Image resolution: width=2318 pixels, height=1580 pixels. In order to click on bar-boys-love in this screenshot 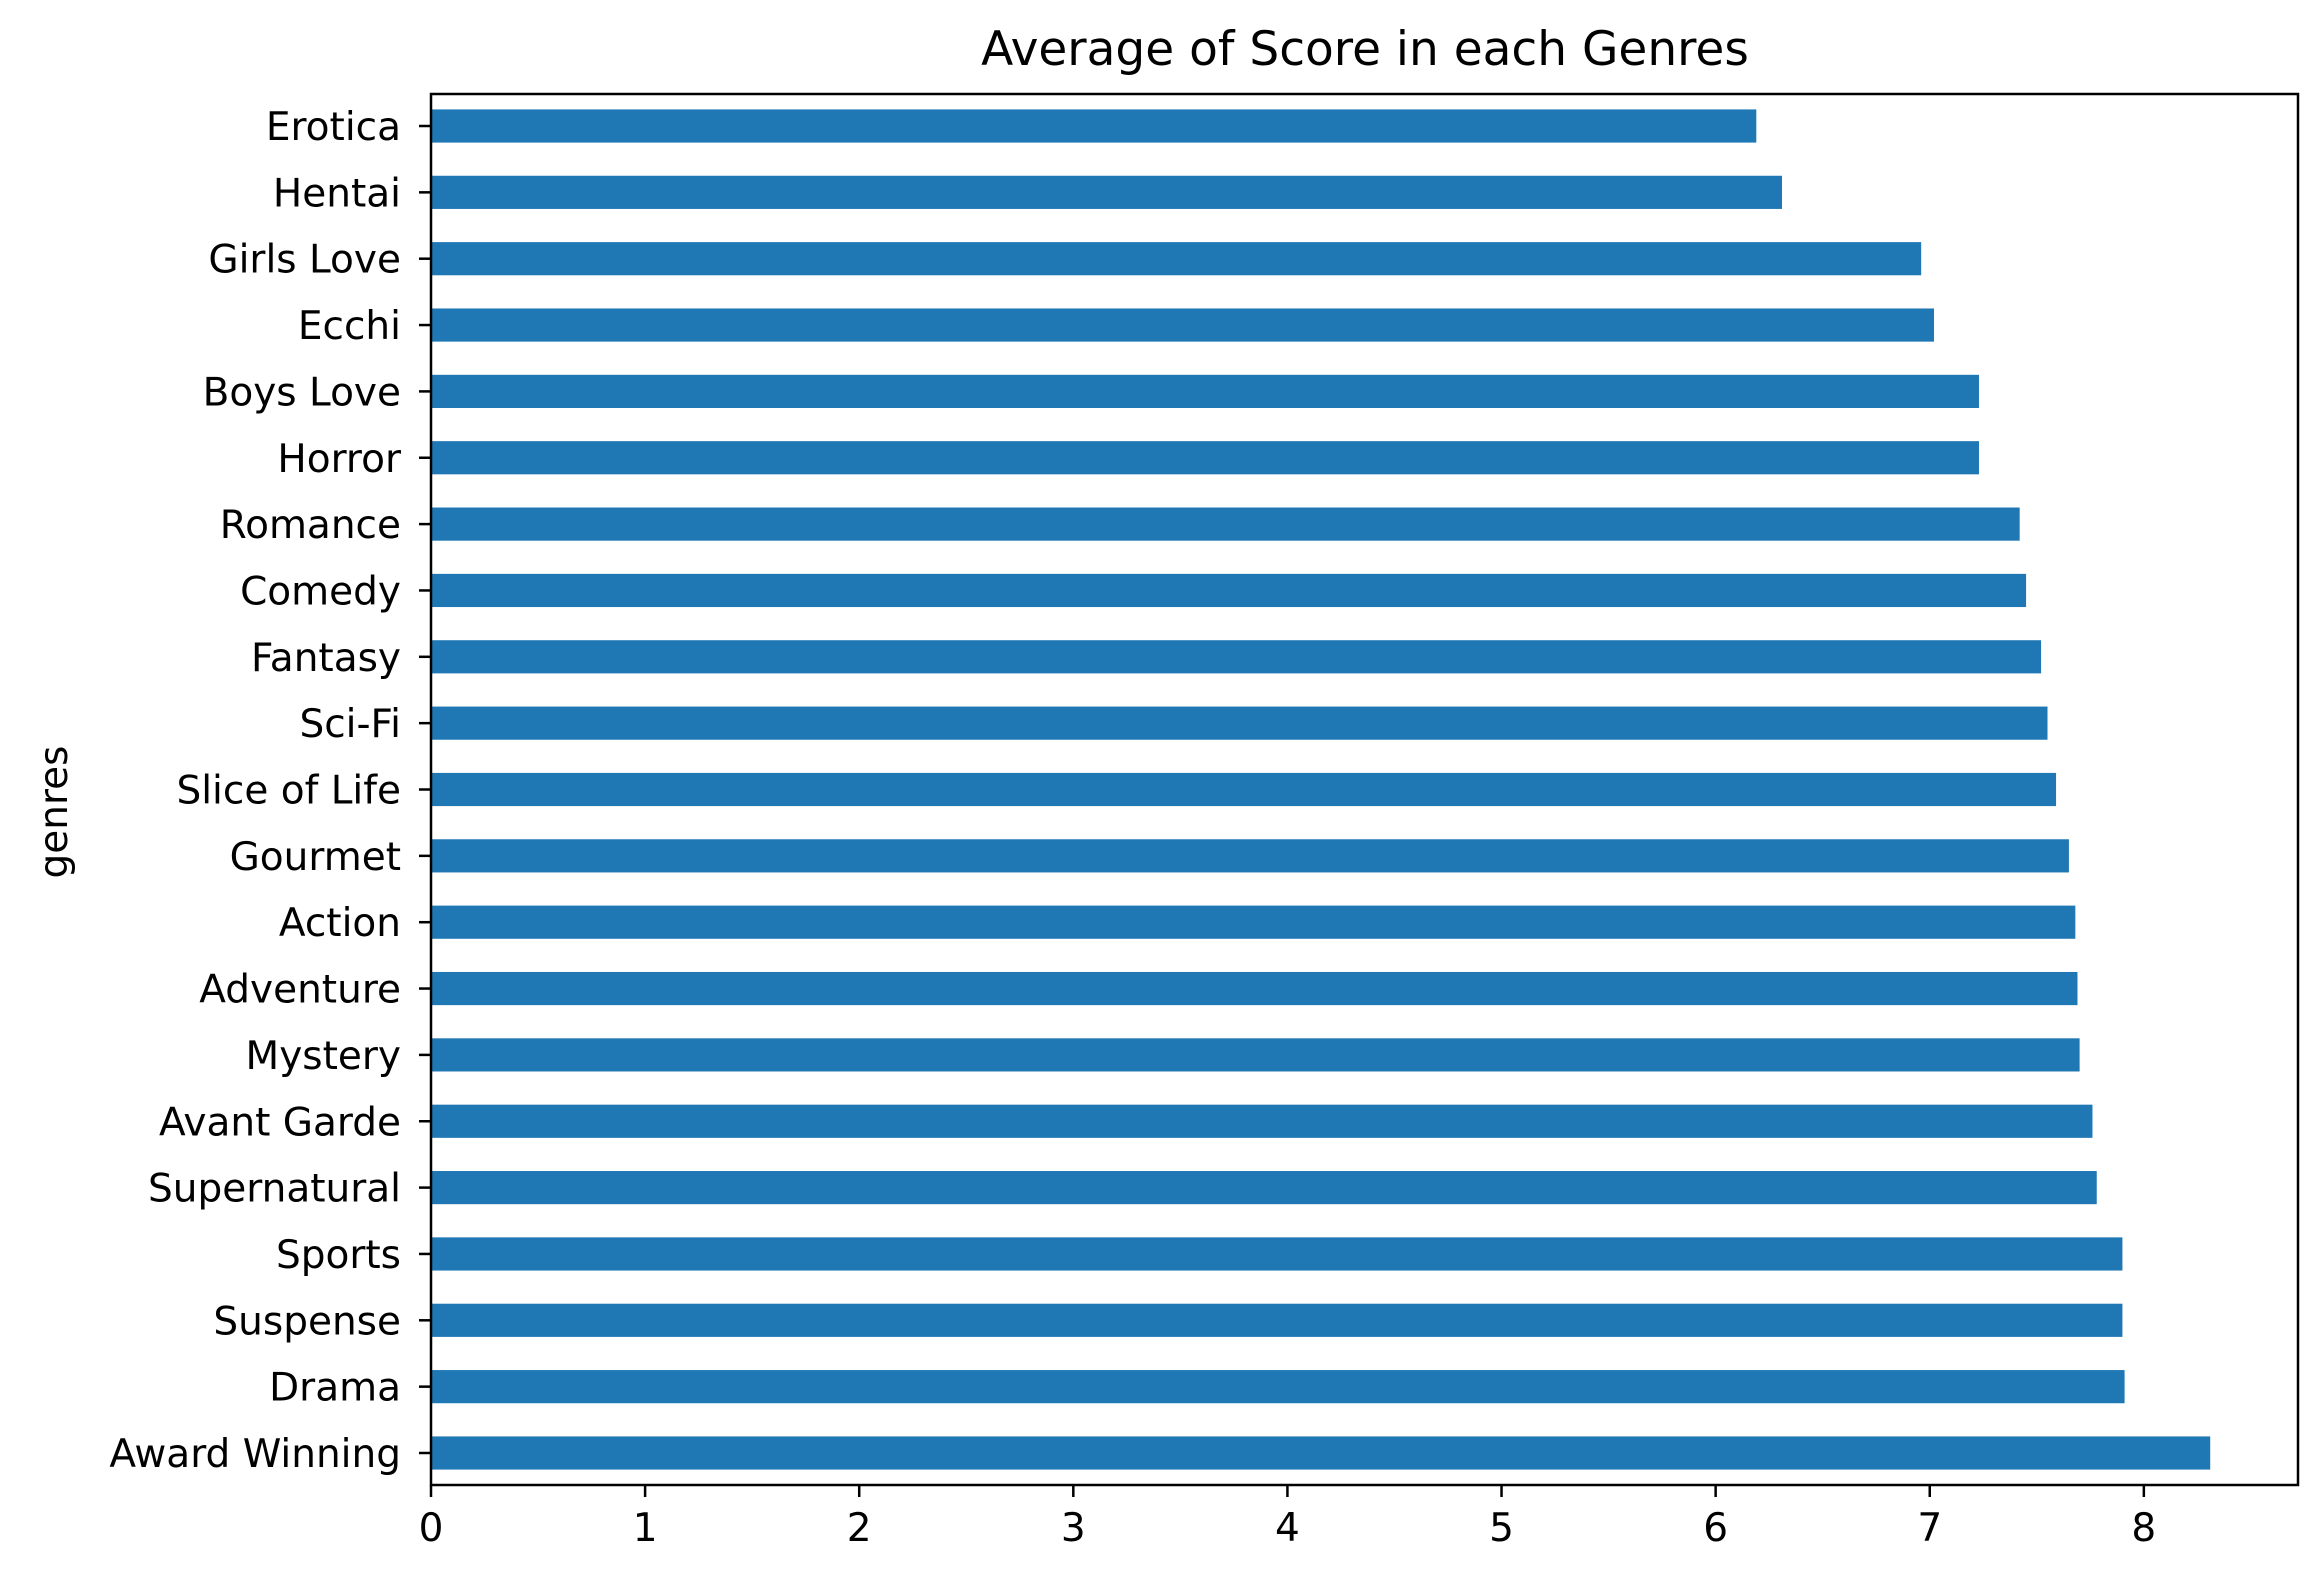, I will do `click(1205, 391)`.